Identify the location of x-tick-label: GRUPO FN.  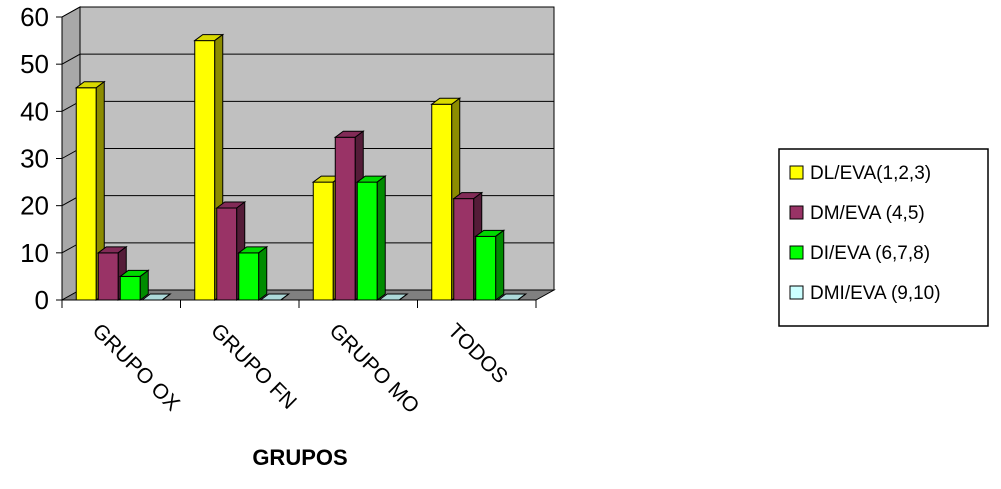
(253, 366).